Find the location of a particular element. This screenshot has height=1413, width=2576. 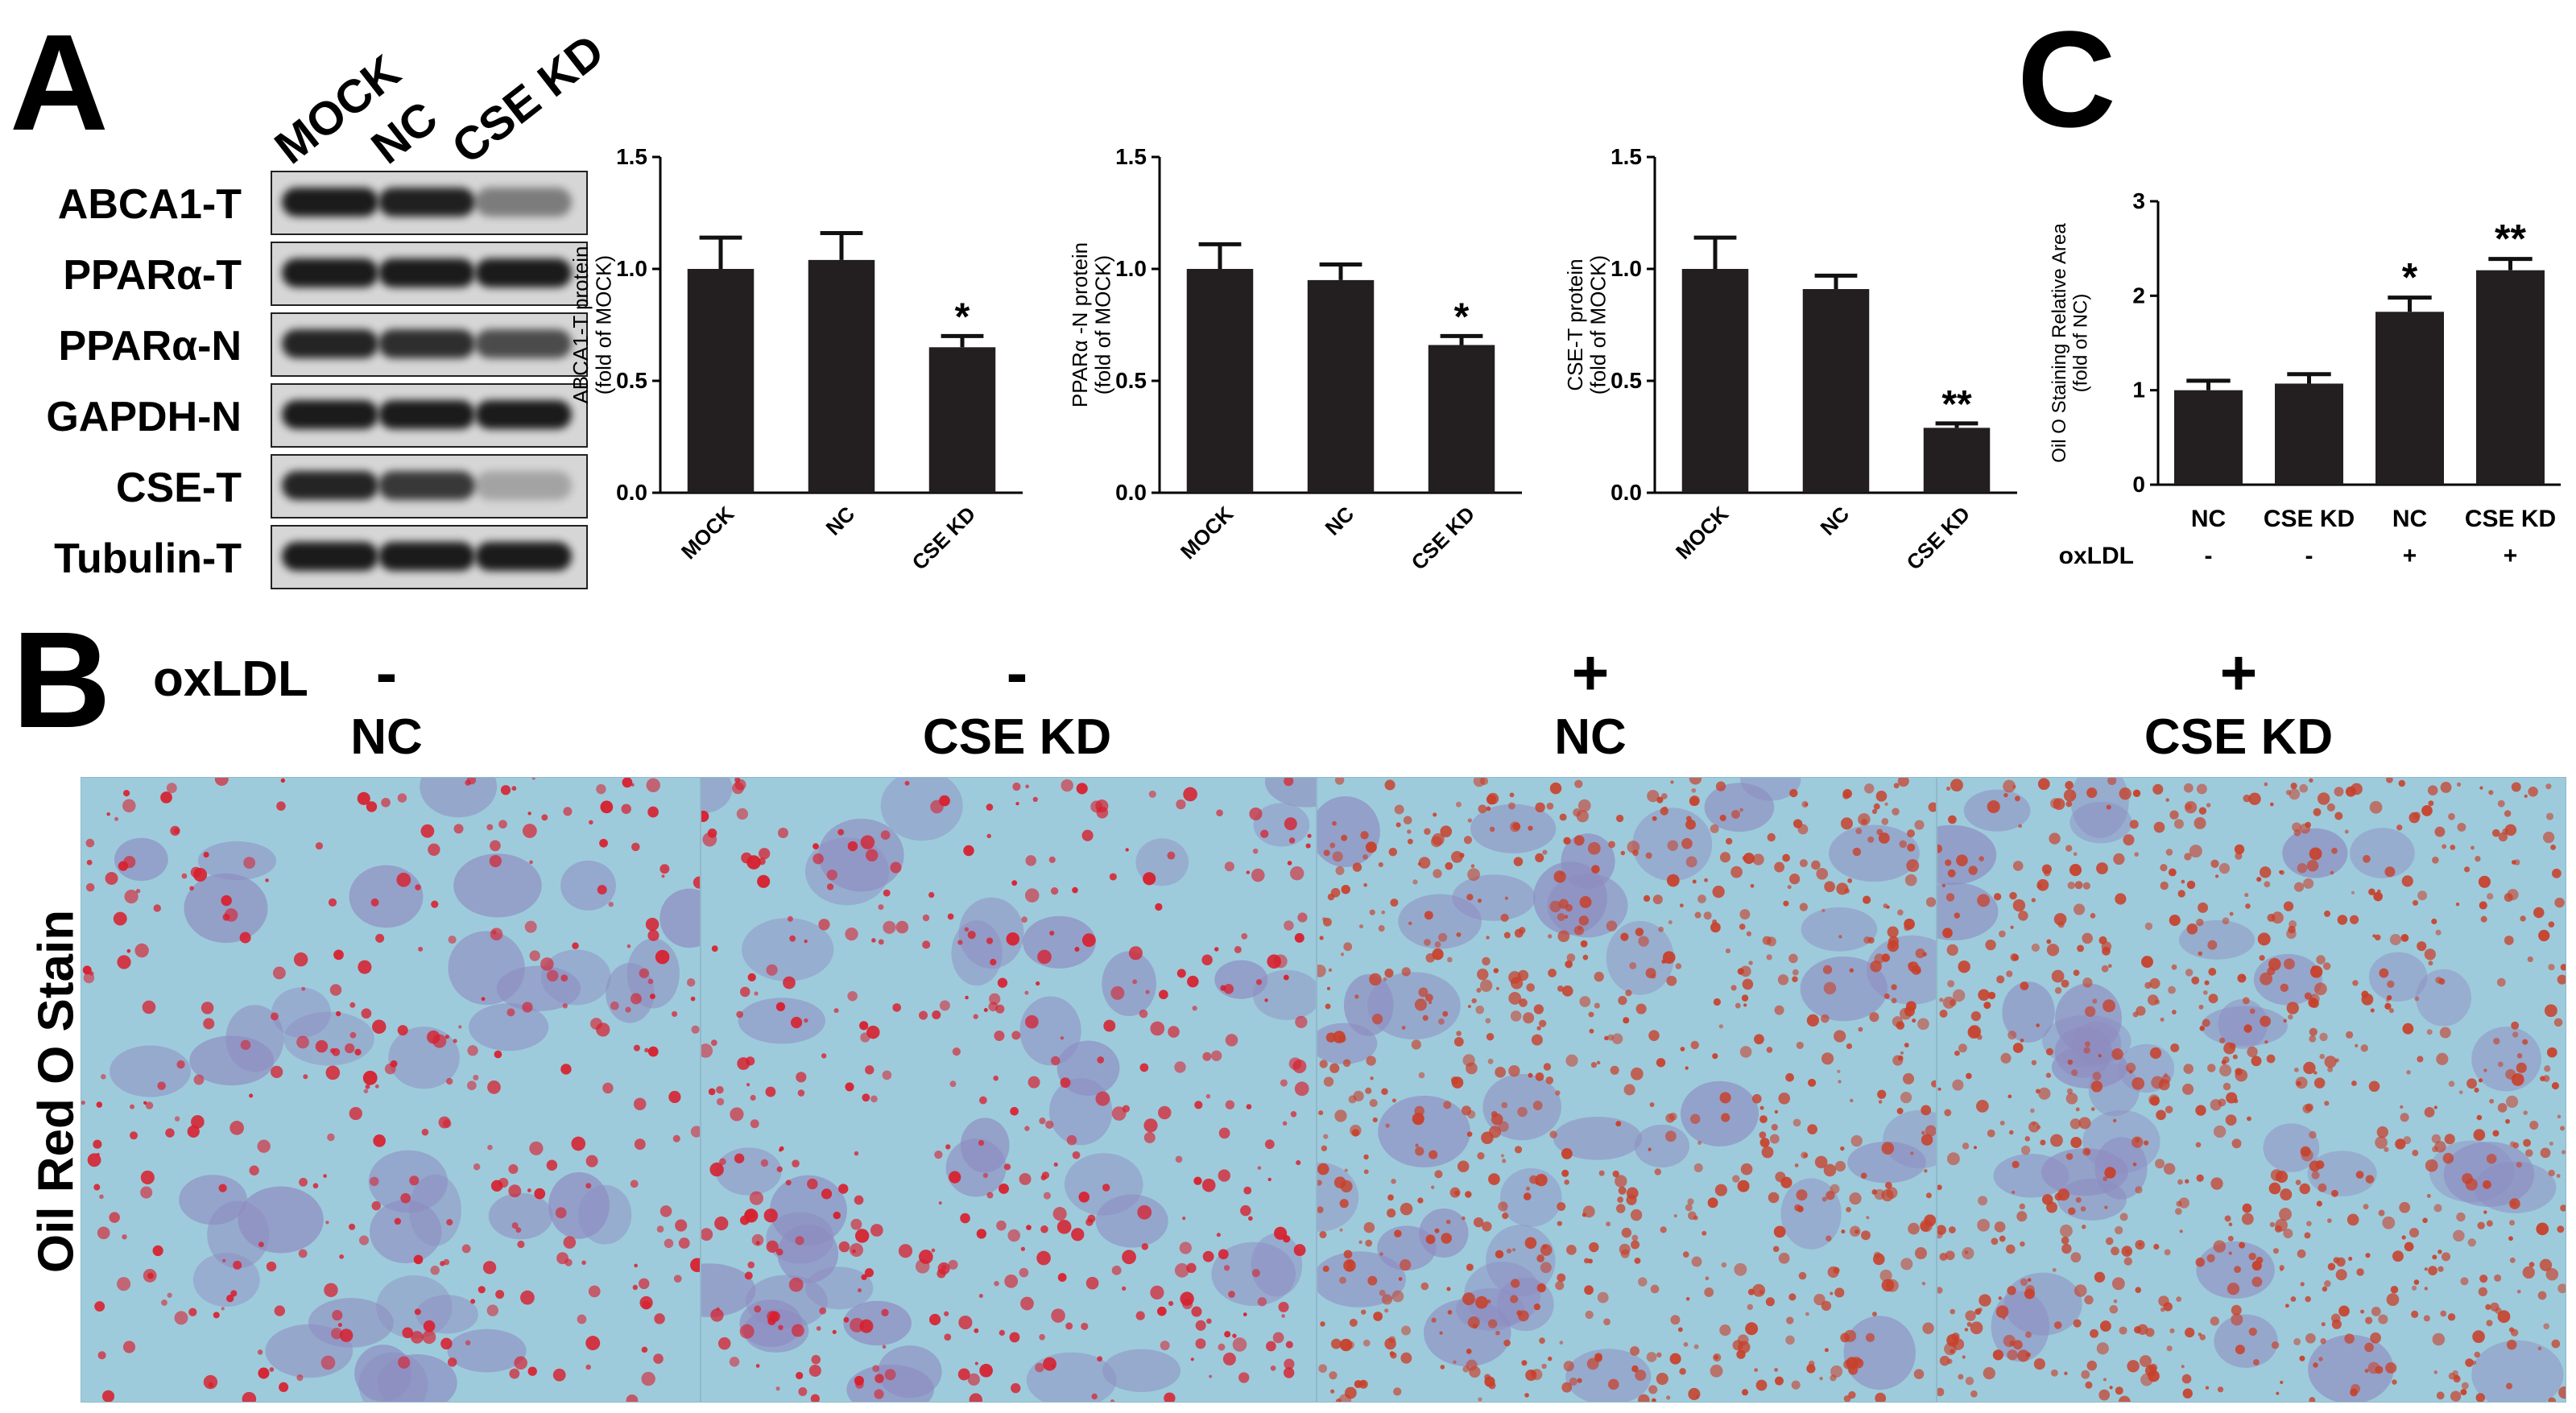

x-tick-label: CSE KD is located at coordinates (2511, 519).